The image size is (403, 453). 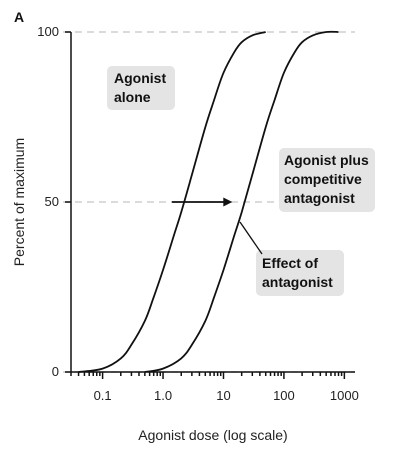 I want to click on annotation-agonist-alone-box, so click(x=141, y=88).